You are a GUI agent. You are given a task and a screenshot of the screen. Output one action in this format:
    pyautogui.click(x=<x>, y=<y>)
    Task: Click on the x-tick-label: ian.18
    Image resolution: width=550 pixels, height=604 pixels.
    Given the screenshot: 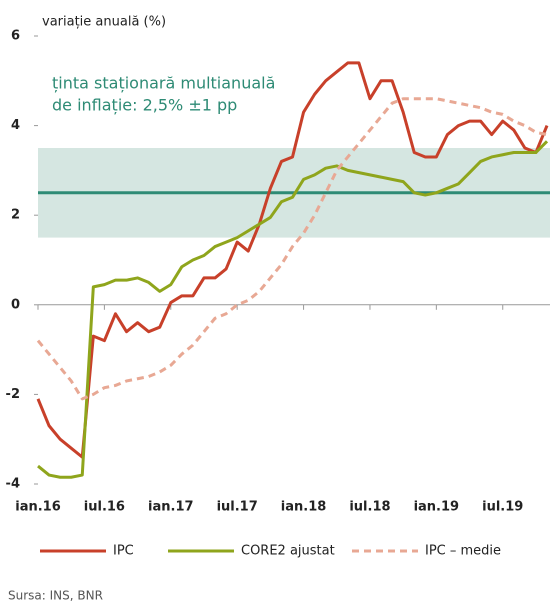 What is the action you would take?
    pyautogui.click(x=304, y=507)
    